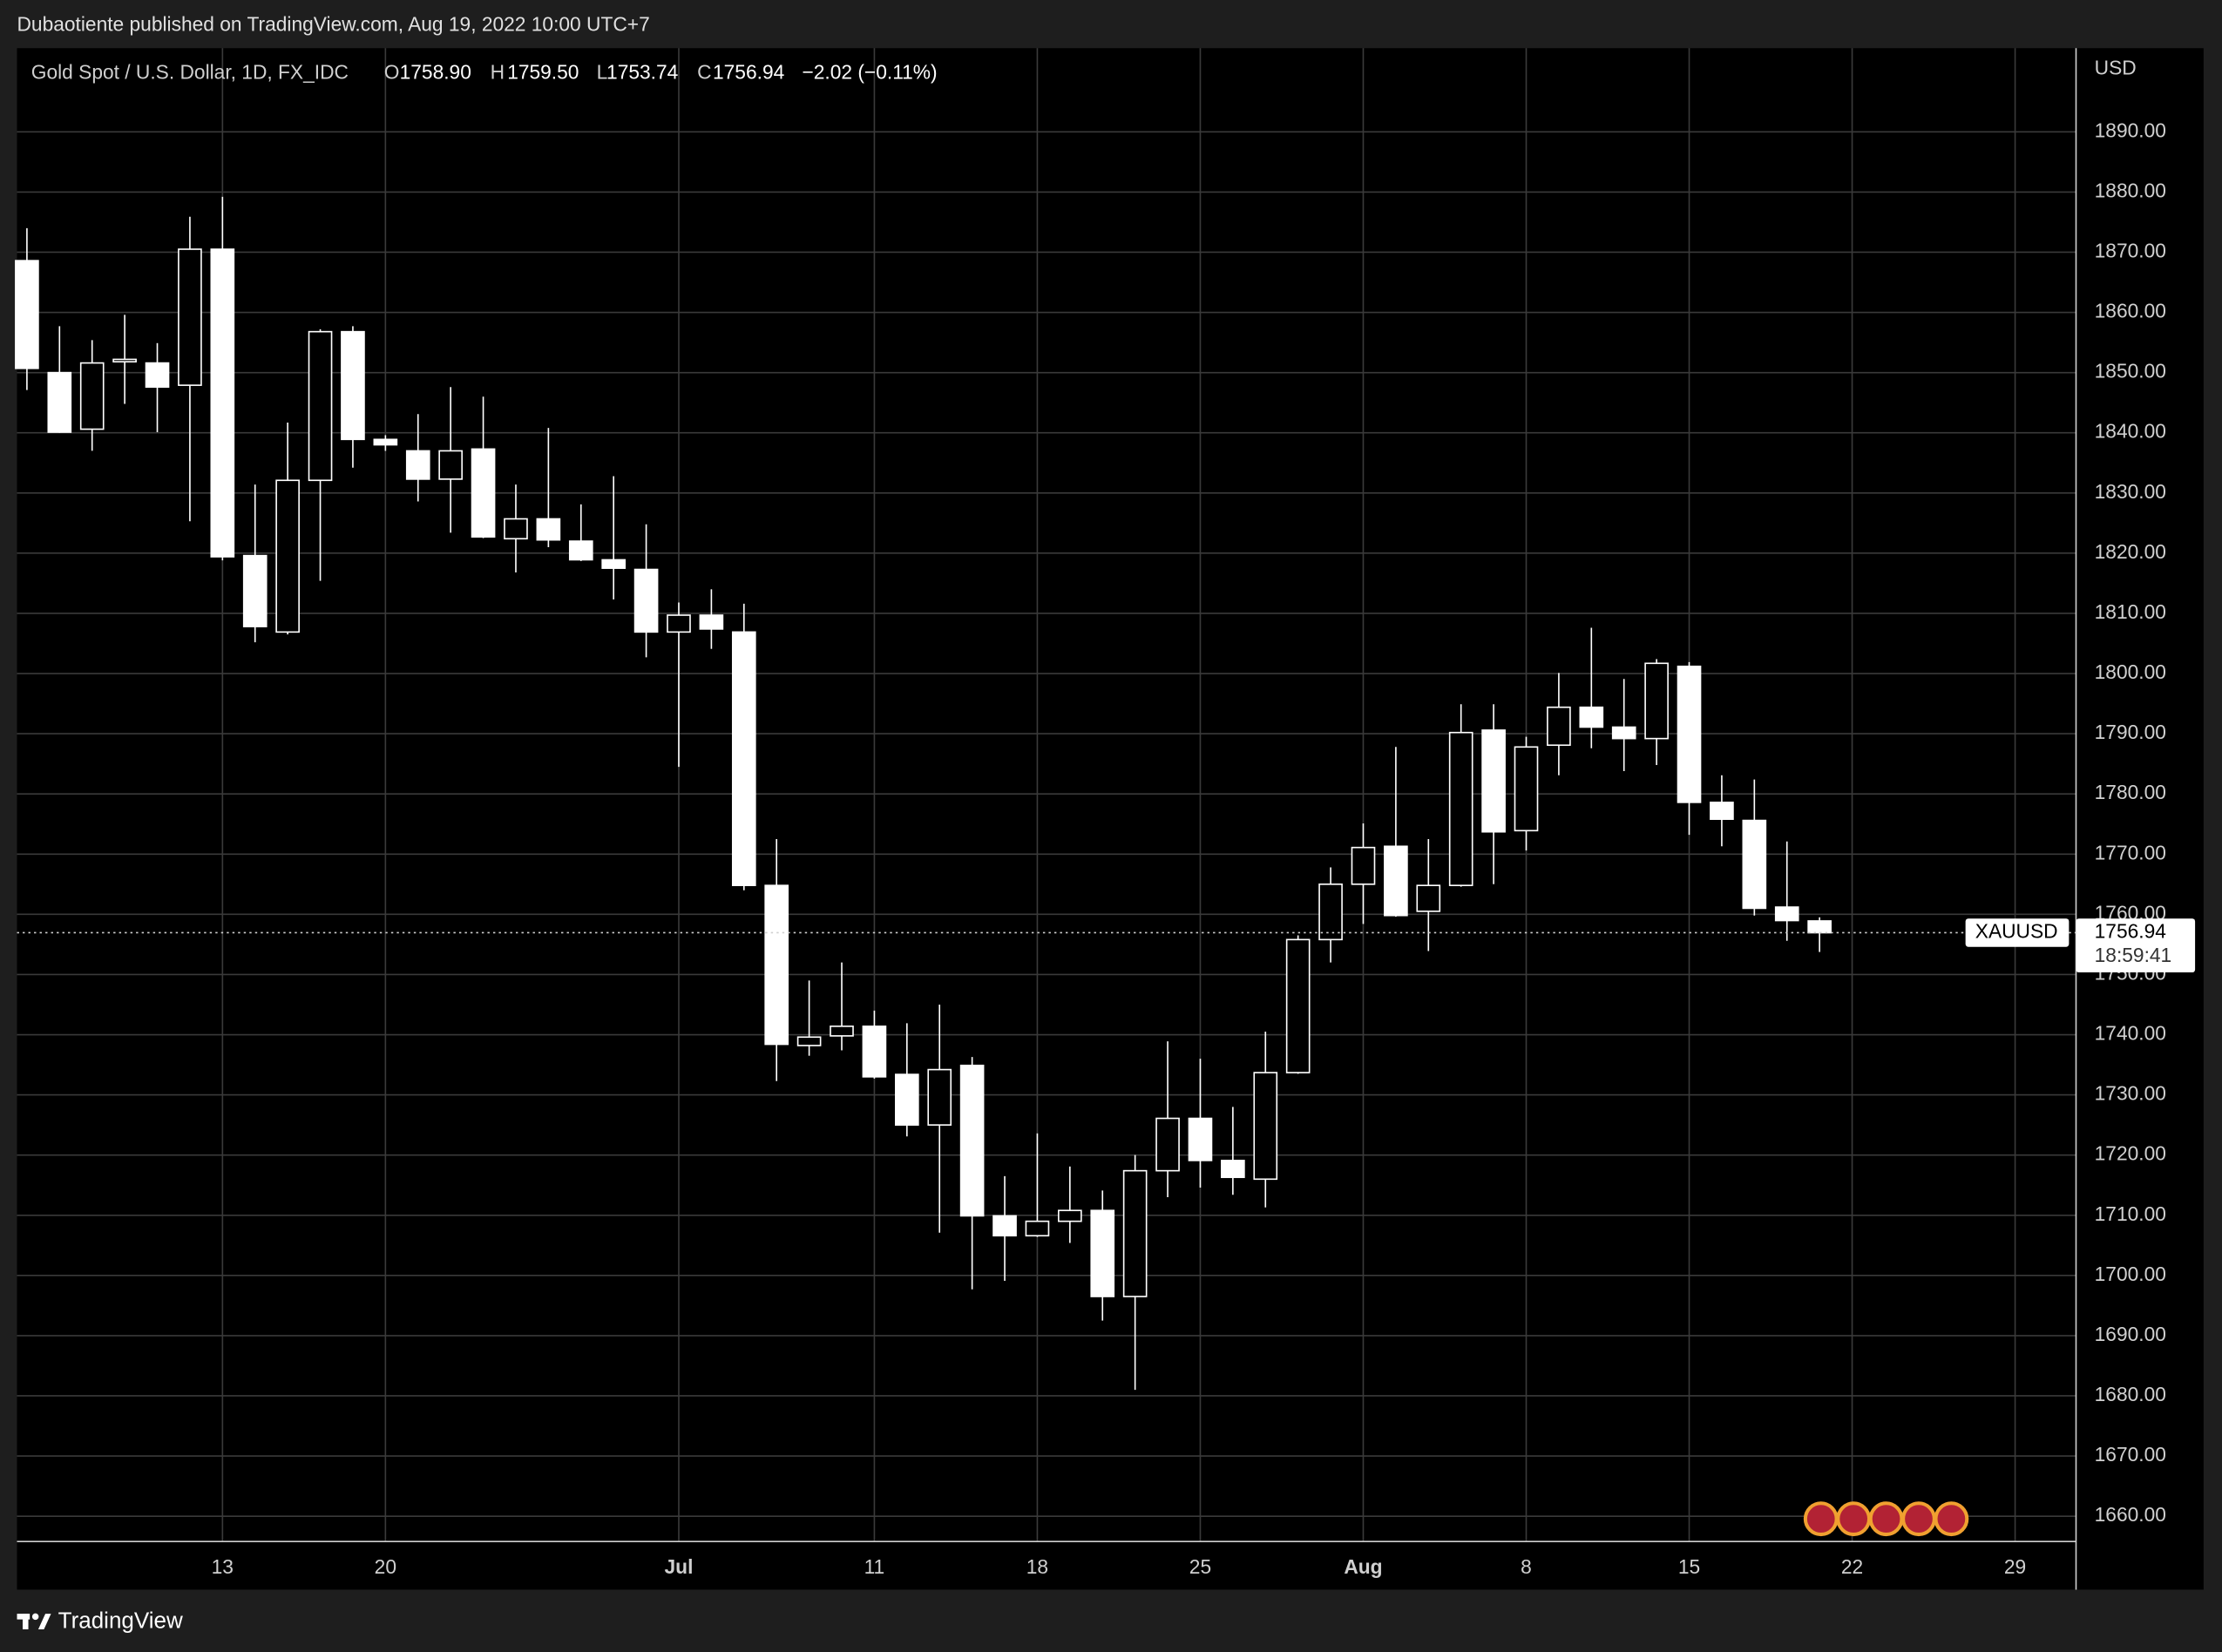 Image resolution: width=2222 pixels, height=1652 pixels. What do you see at coordinates (2130, 431) in the screenshot?
I see `y-tick-label: 1840.00` at bounding box center [2130, 431].